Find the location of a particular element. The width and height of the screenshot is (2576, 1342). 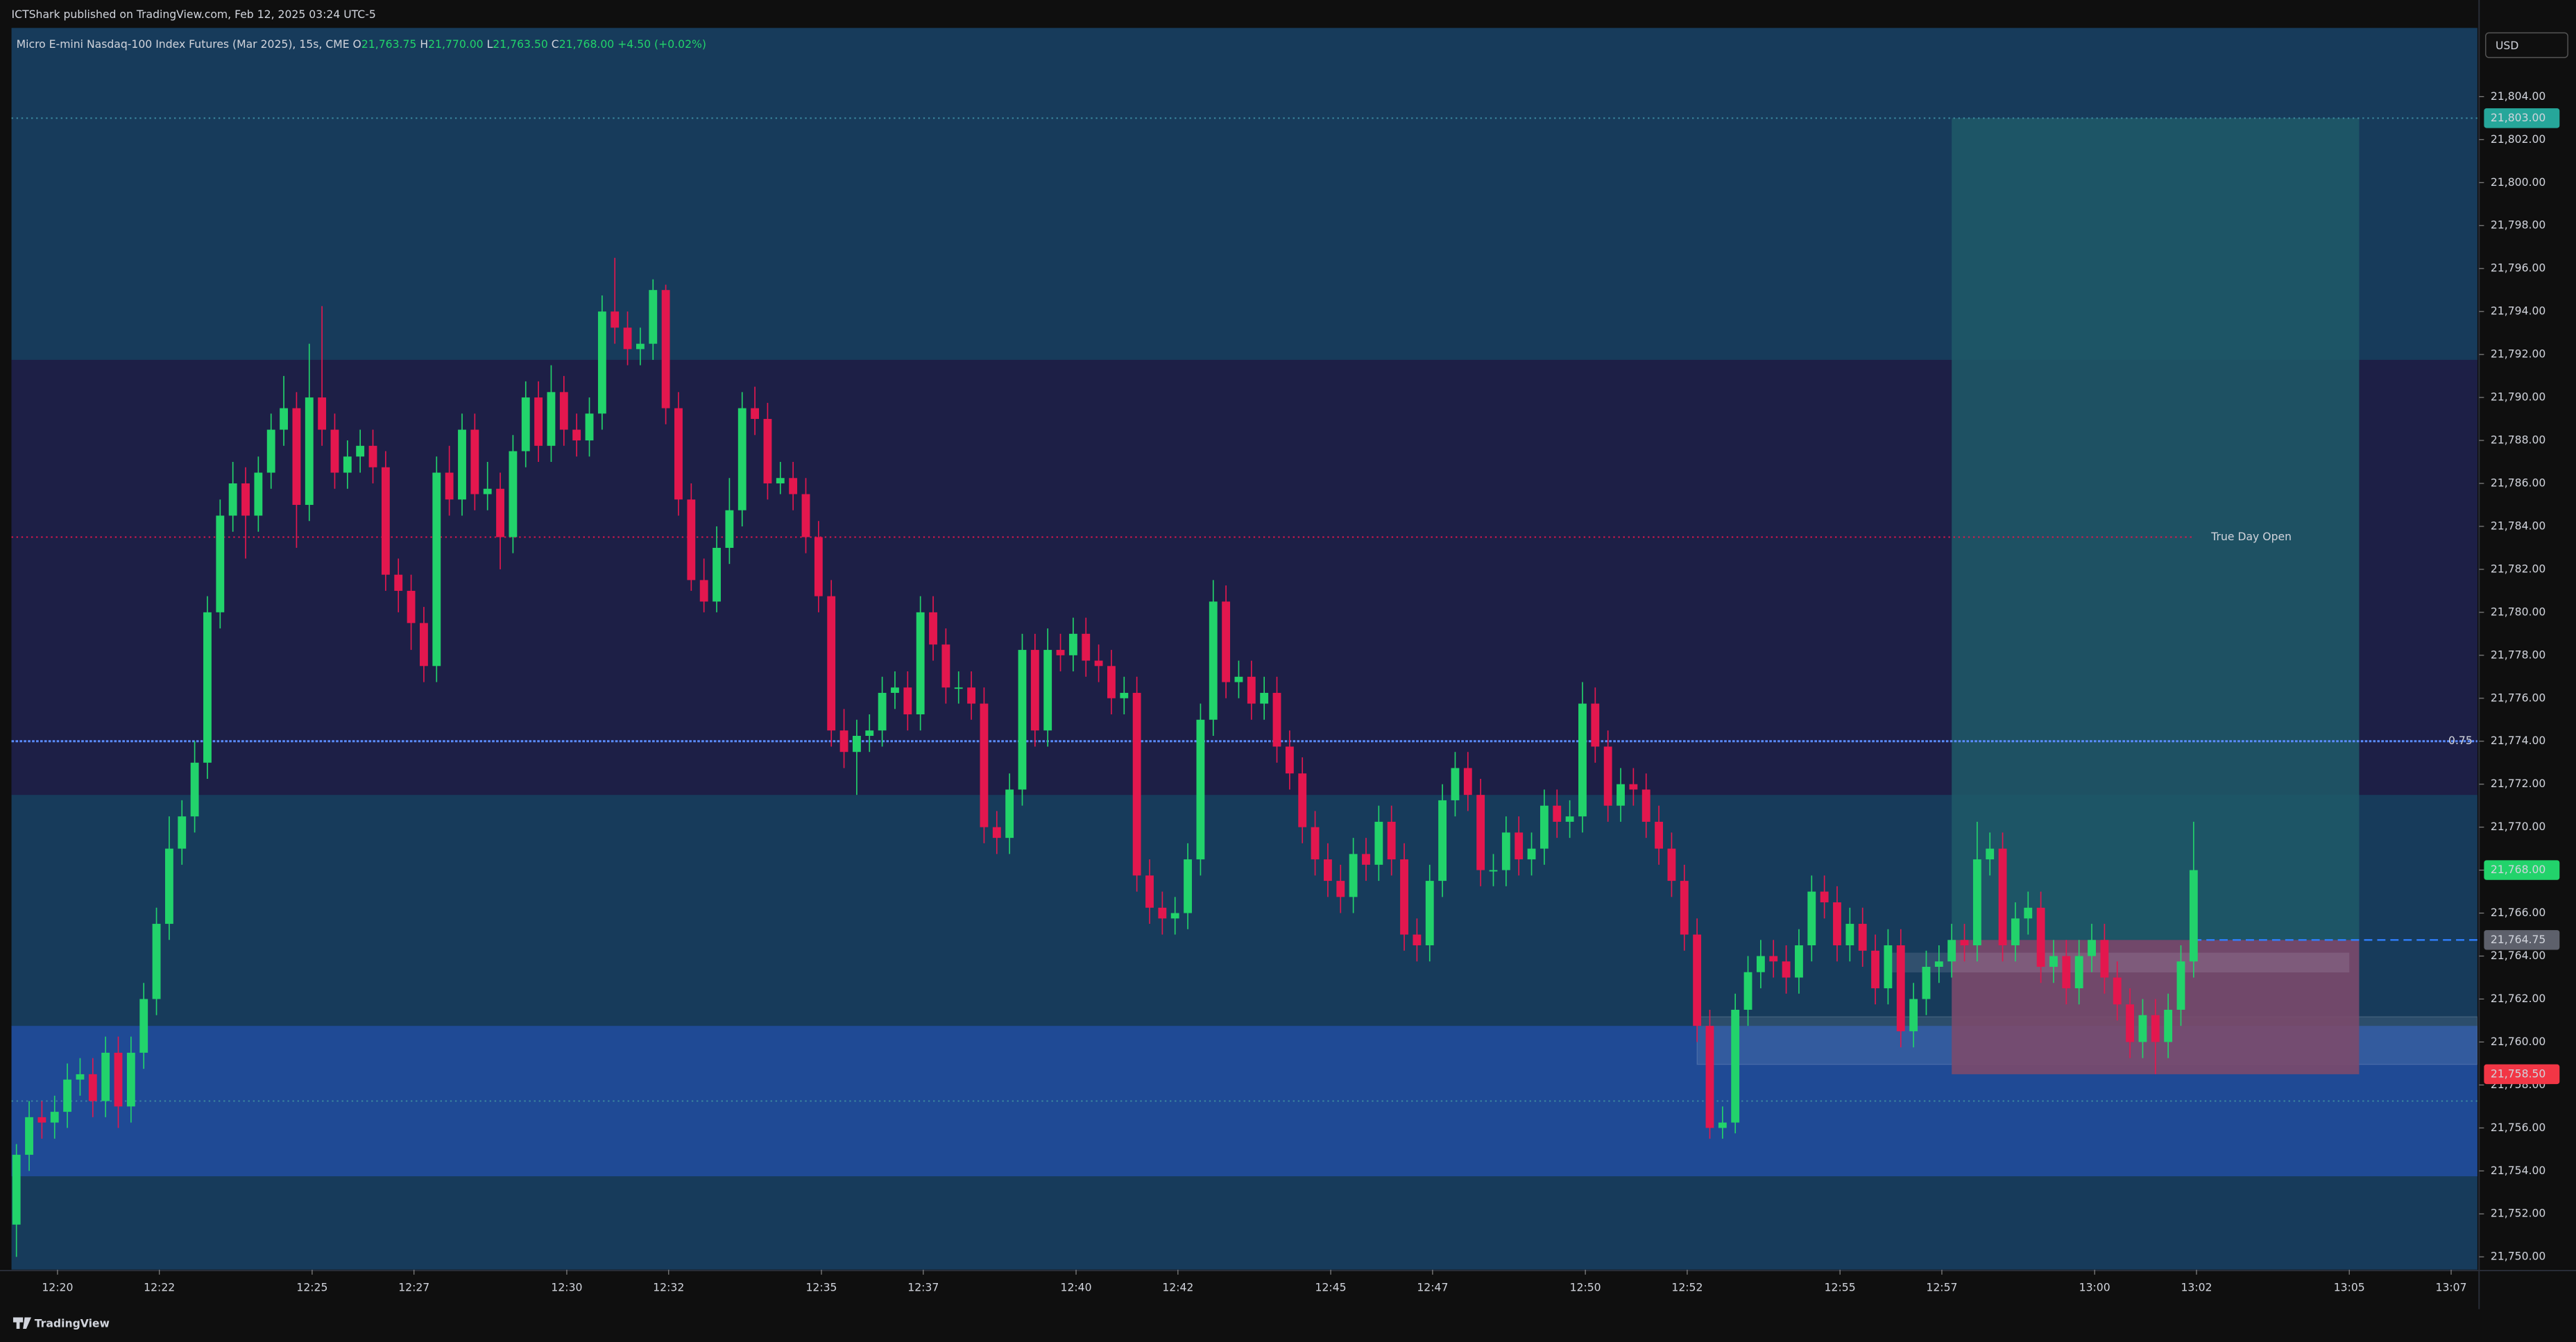

y-tick-label: 21,786.00 is located at coordinates (2518, 482).